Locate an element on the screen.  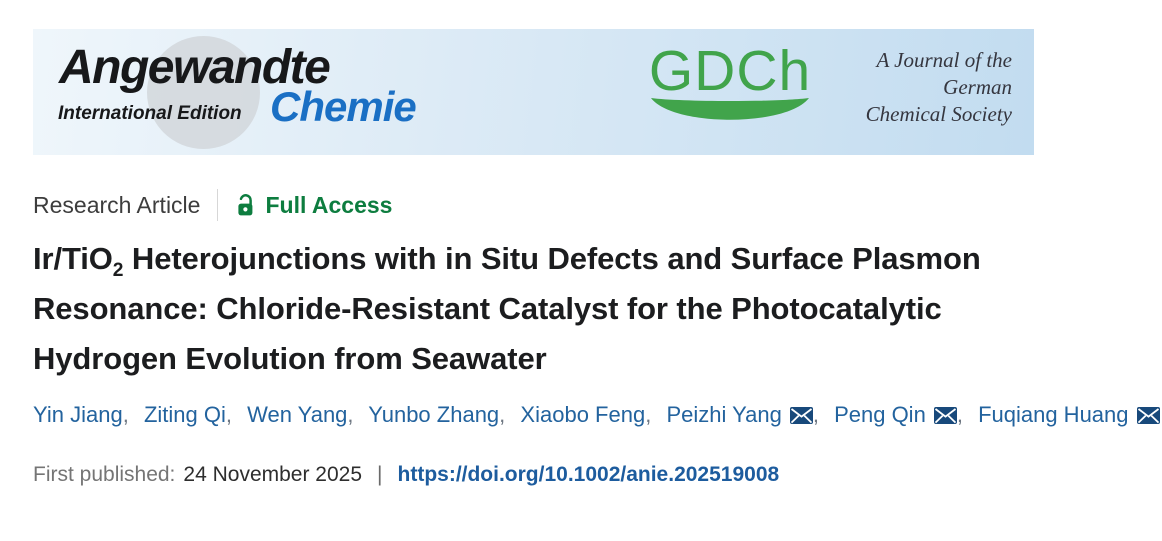
open-lock-icon is located at coordinates (245, 205).